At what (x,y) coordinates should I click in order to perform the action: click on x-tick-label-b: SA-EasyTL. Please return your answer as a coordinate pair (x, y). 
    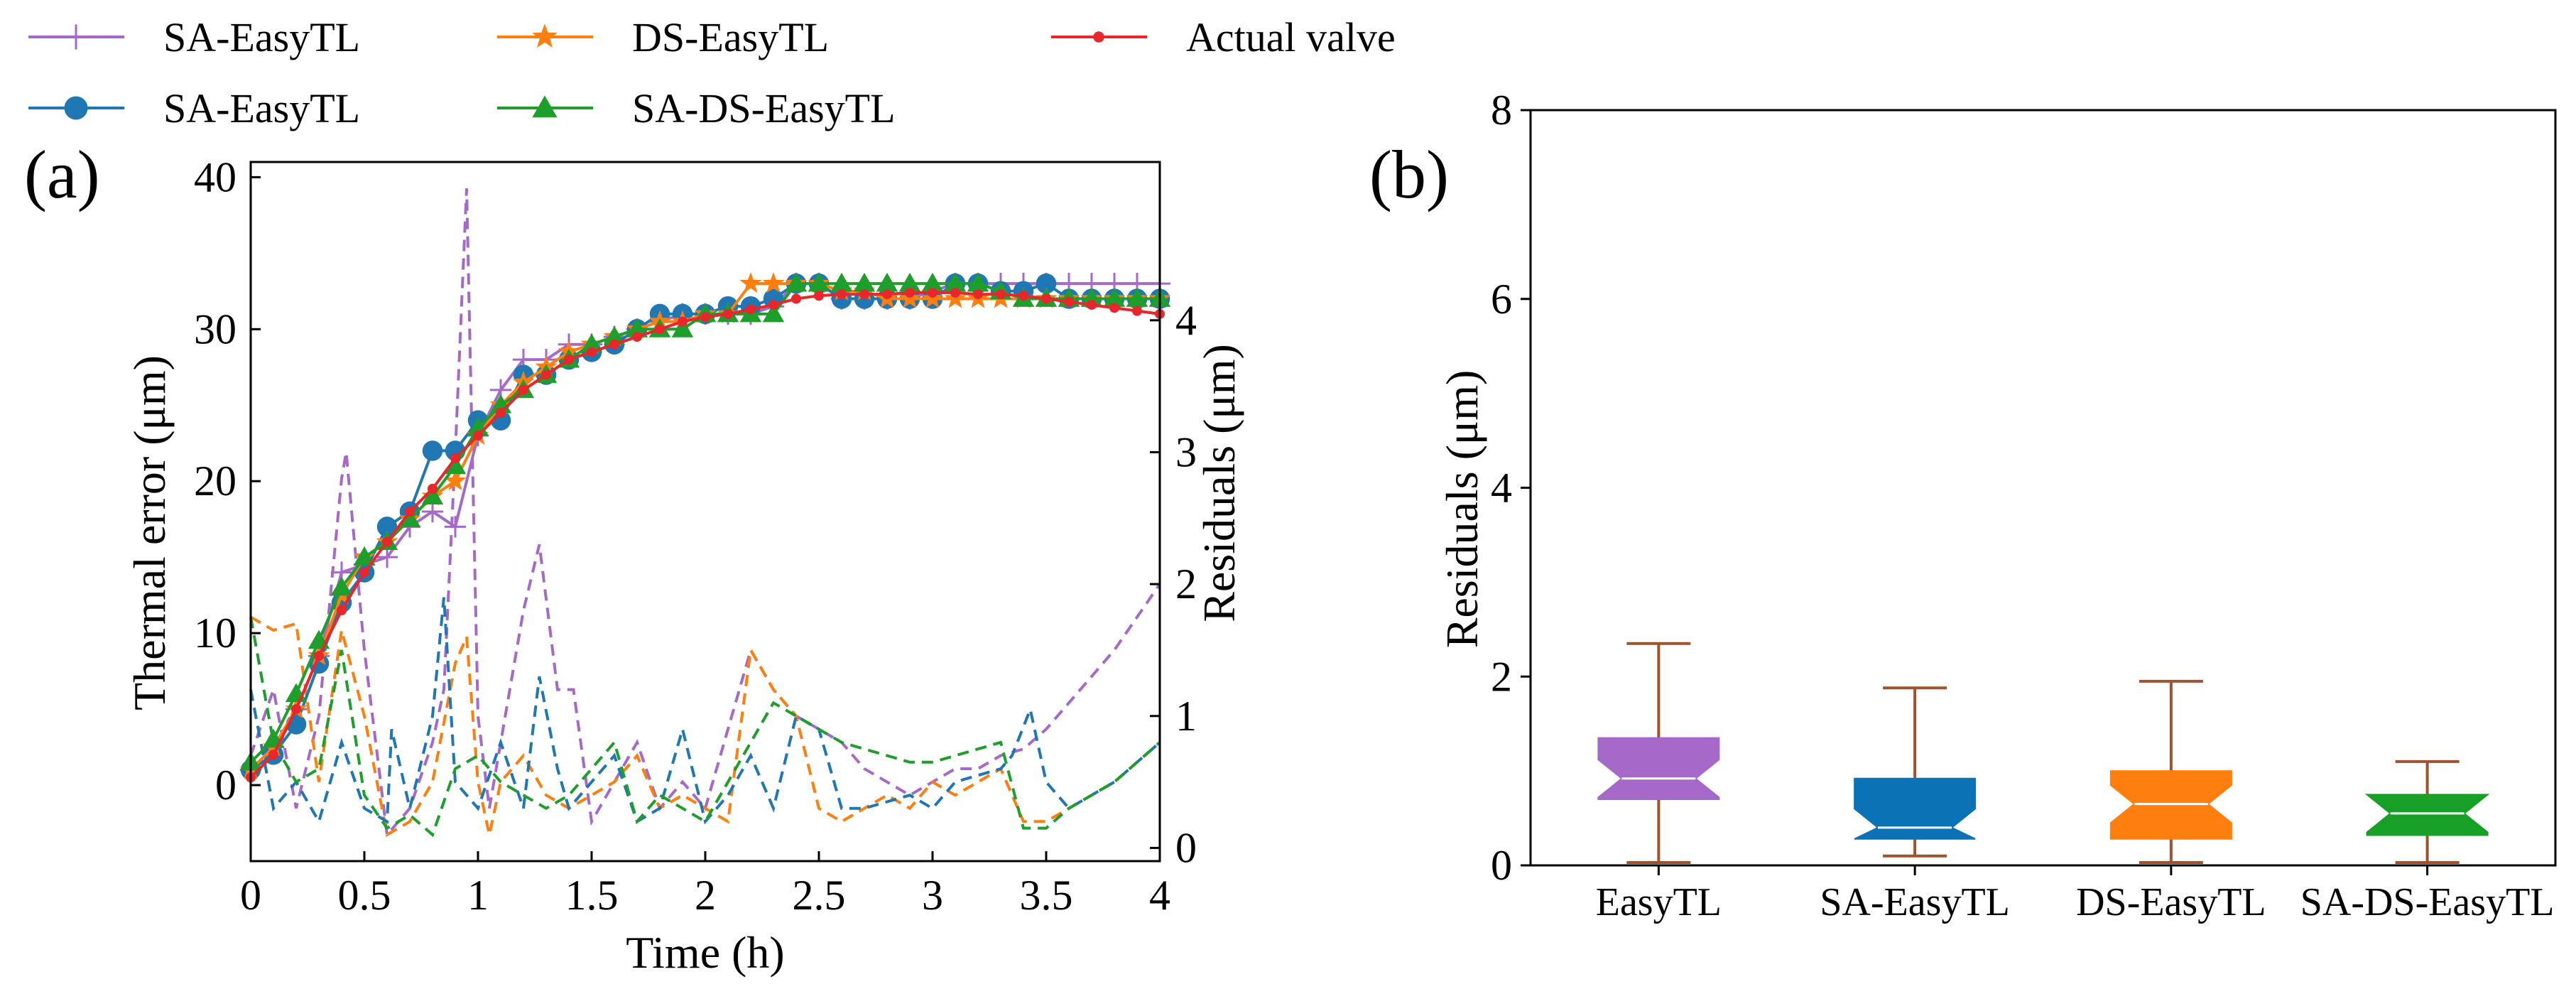
    Looking at the image, I should click on (1915, 902).